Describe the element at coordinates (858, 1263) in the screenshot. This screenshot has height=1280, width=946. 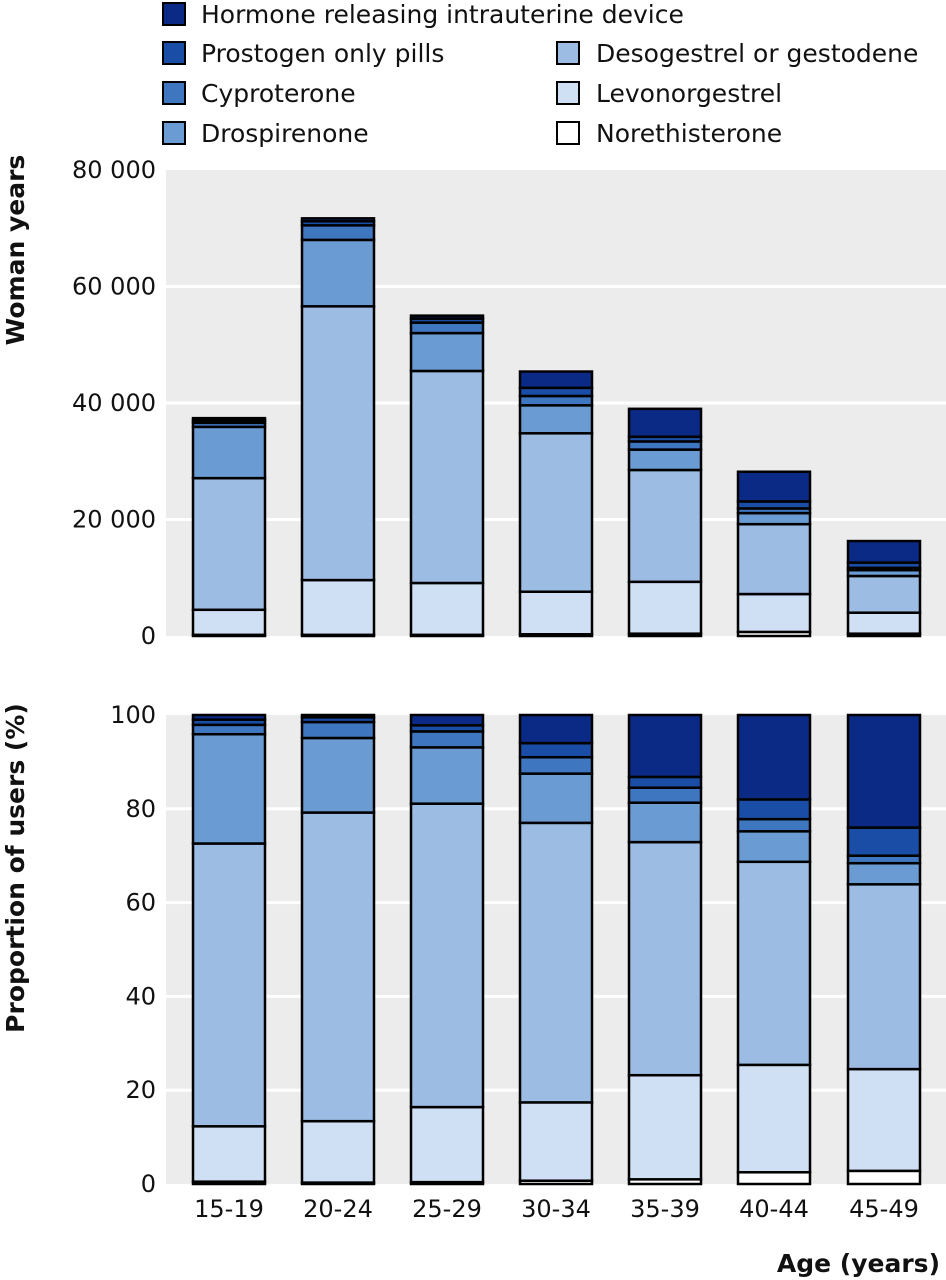
I see `x-axis-title: Age (years)` at that location.